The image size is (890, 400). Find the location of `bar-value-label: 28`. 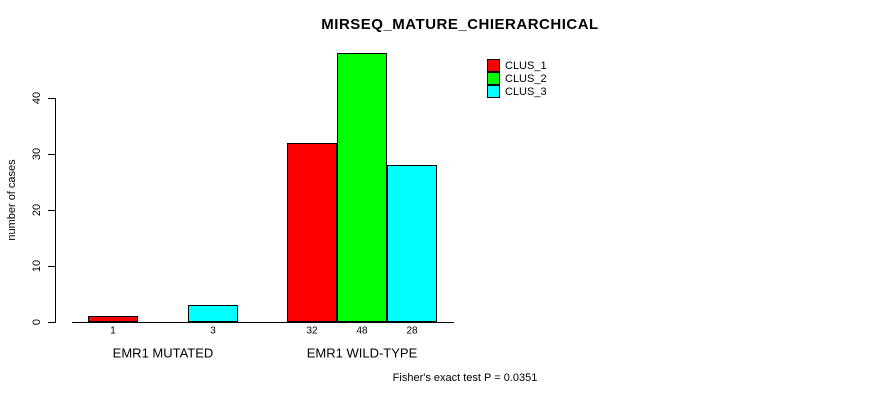

bar-value-label: 28 is located at coordinates (412, 331).